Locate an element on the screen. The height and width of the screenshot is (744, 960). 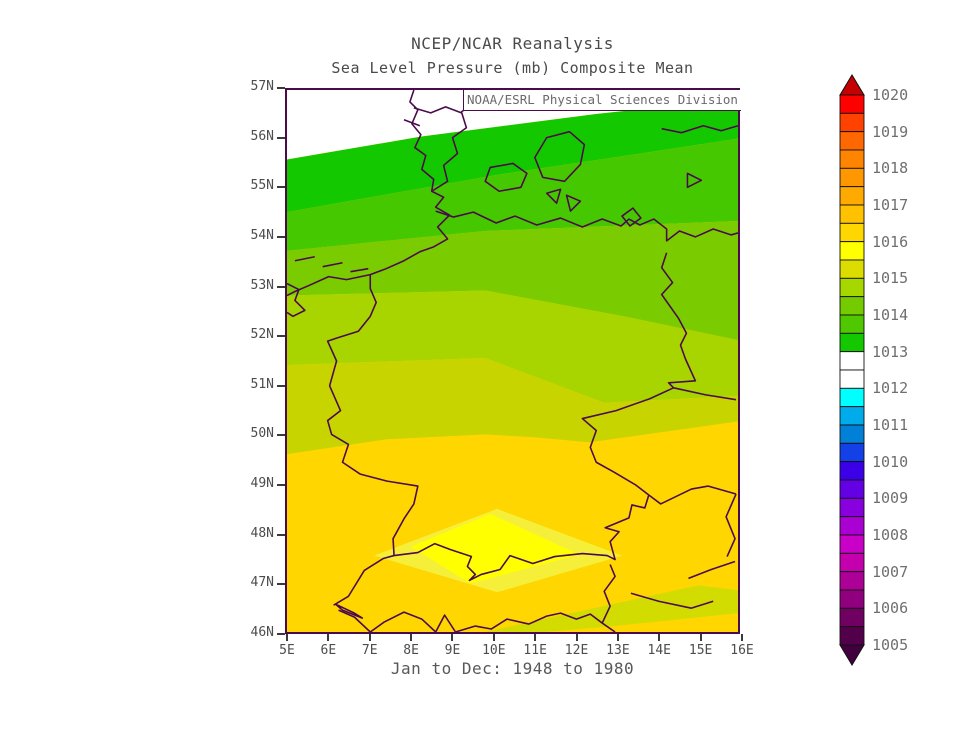
lat-tick-label: 57N is located at coordinates (262, 86).